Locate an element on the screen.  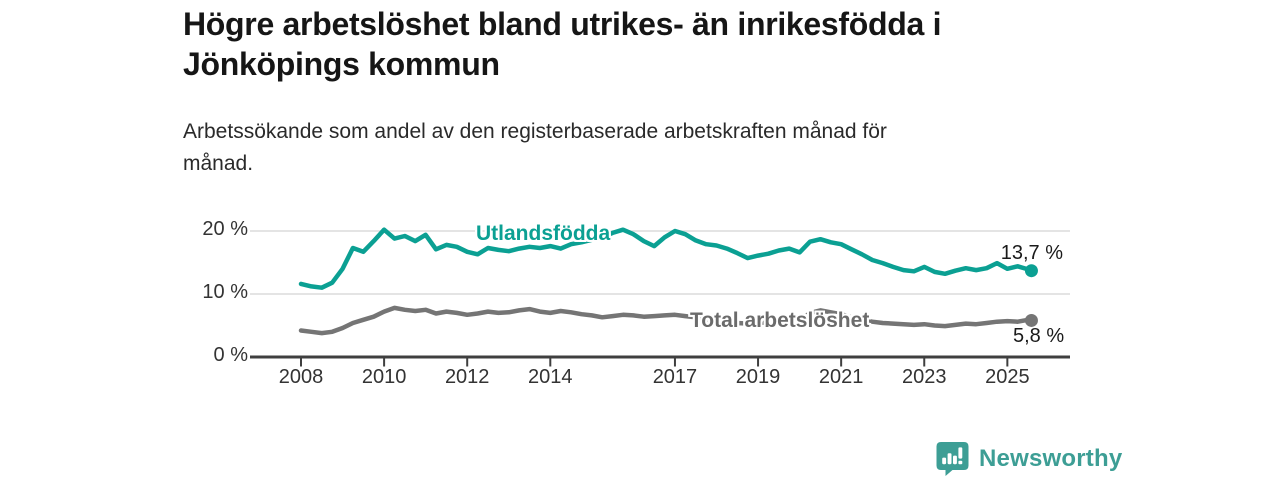
newsworthy-logo: Newsworthy is located at coordinates (1029, 459).